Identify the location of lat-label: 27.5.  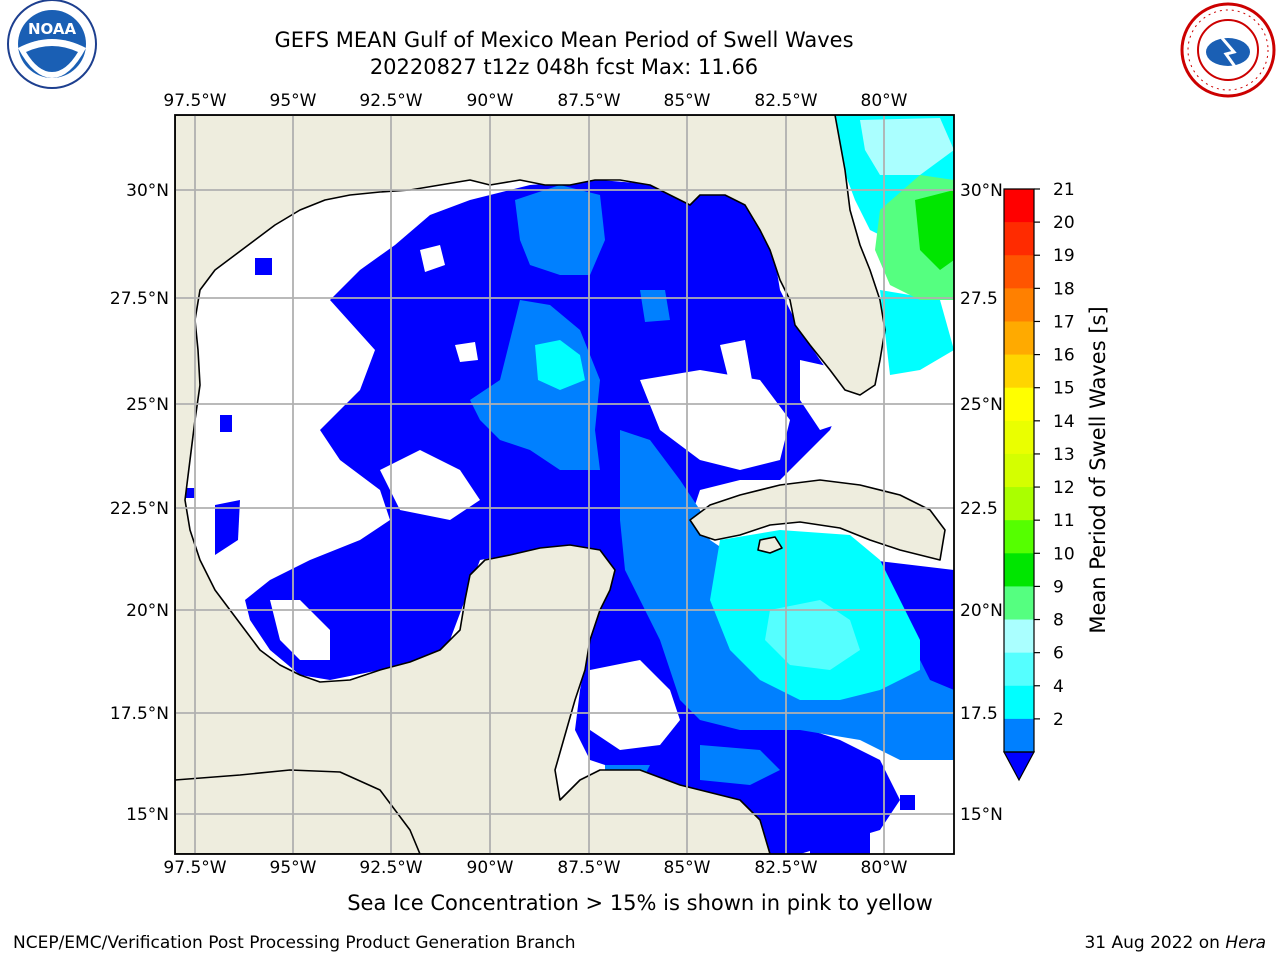
(979, 299).